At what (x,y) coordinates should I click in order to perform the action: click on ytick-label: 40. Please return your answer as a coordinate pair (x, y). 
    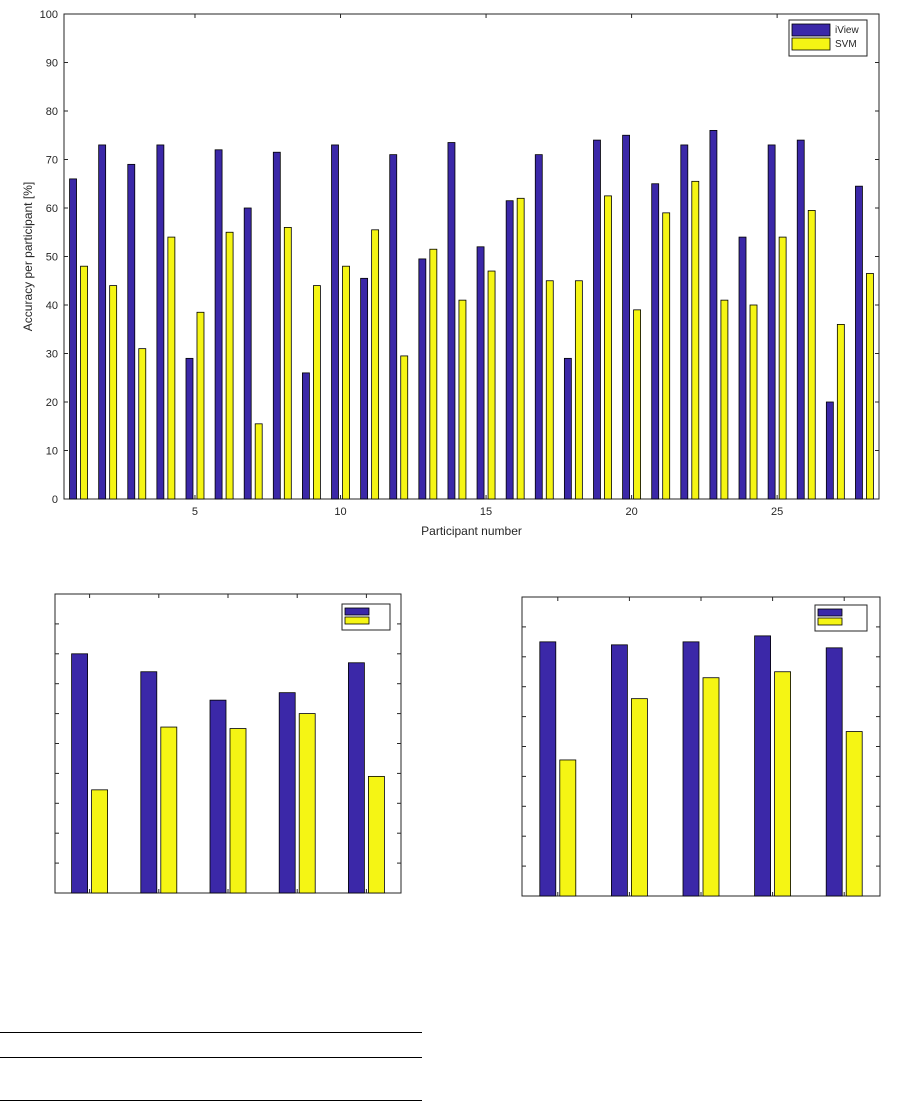
    Looking at the image, I should click on (52, 306).